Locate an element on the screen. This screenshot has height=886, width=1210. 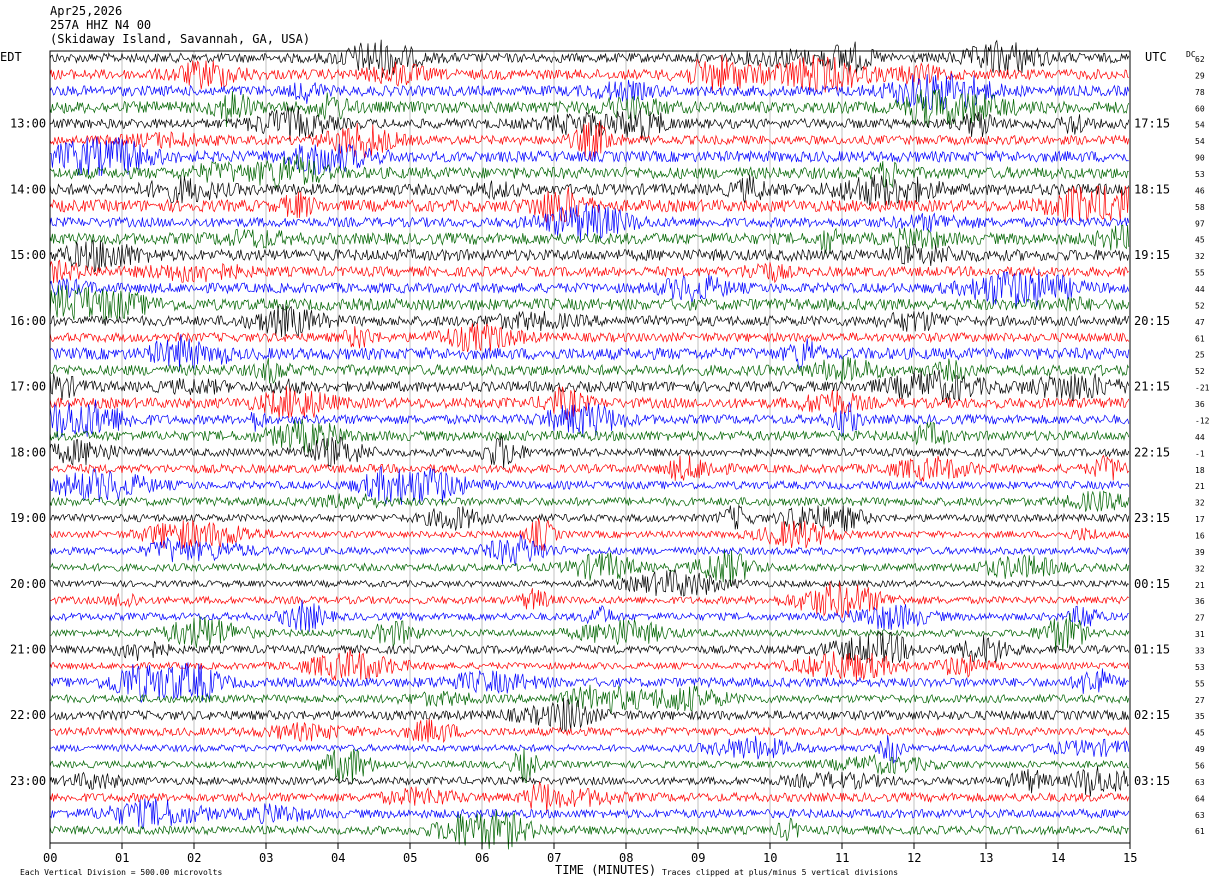
x-tick-label-03: 03 is located at coordinates (266, 858).